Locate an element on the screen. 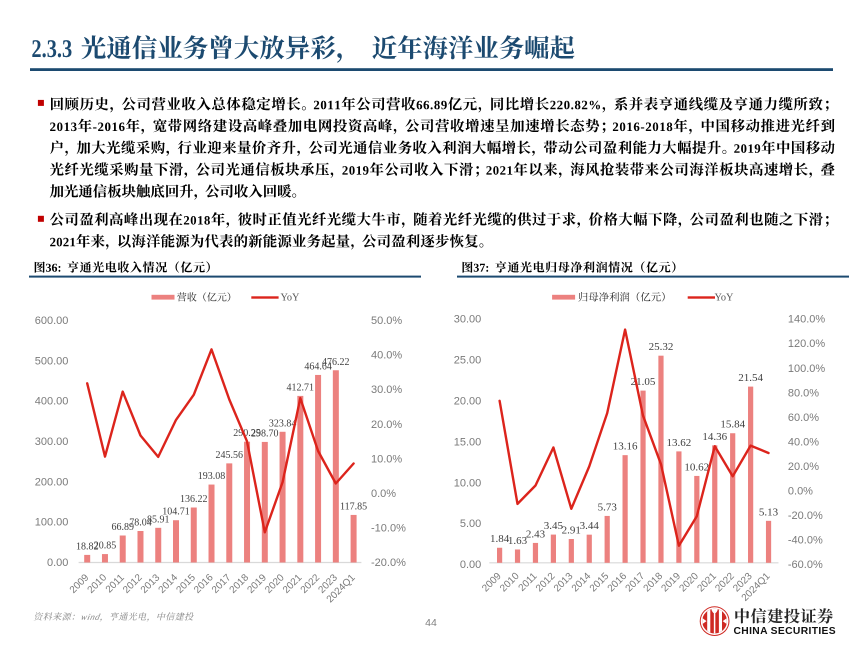 The width and height of the screenshot is (860, 645). svg-text: 20.00 is located at coordinates (468, 402).